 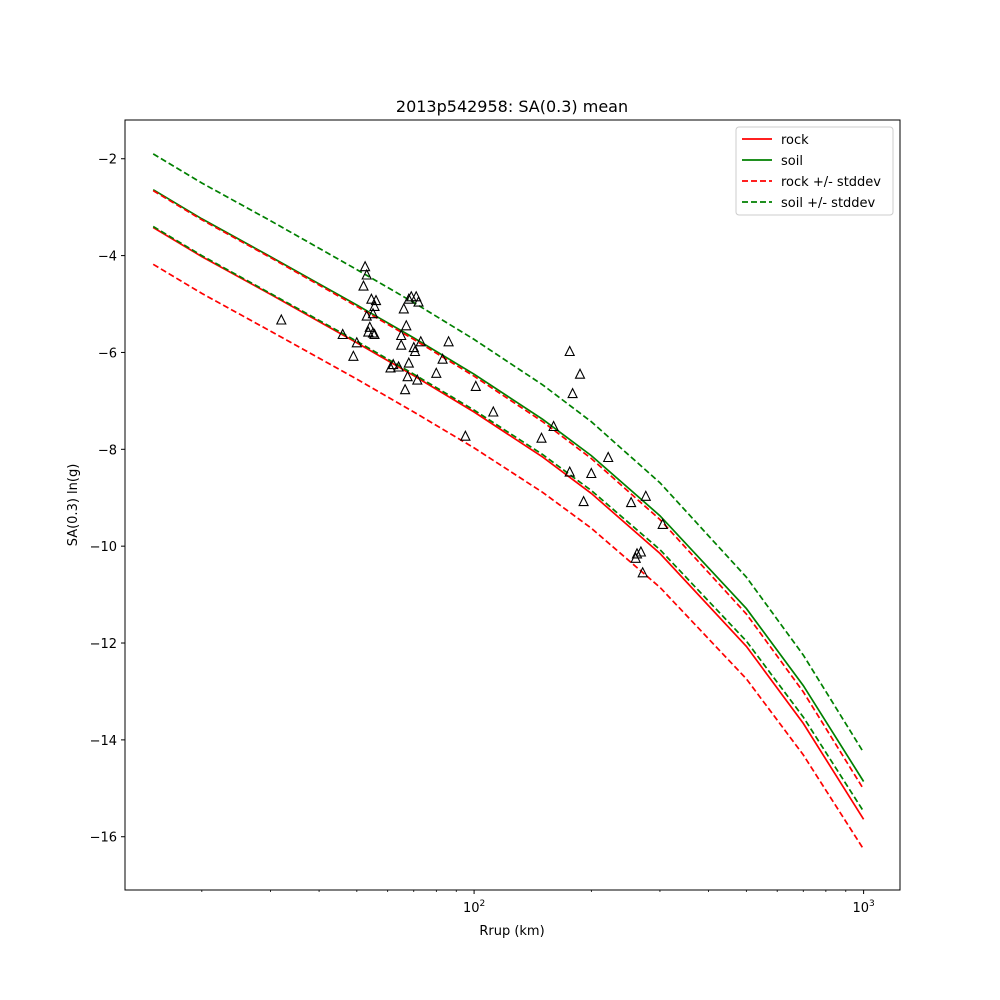 I want to click on x-tick-label: 10³, so click(x=863, y=907).